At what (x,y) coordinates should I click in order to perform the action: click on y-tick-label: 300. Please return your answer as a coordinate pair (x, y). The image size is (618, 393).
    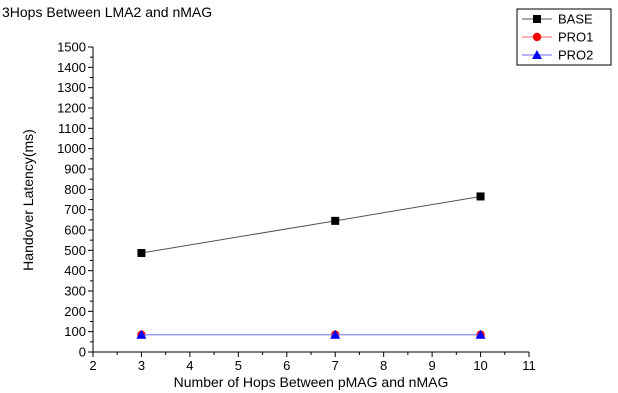
    Looking at the image, I should click on (75, 291).